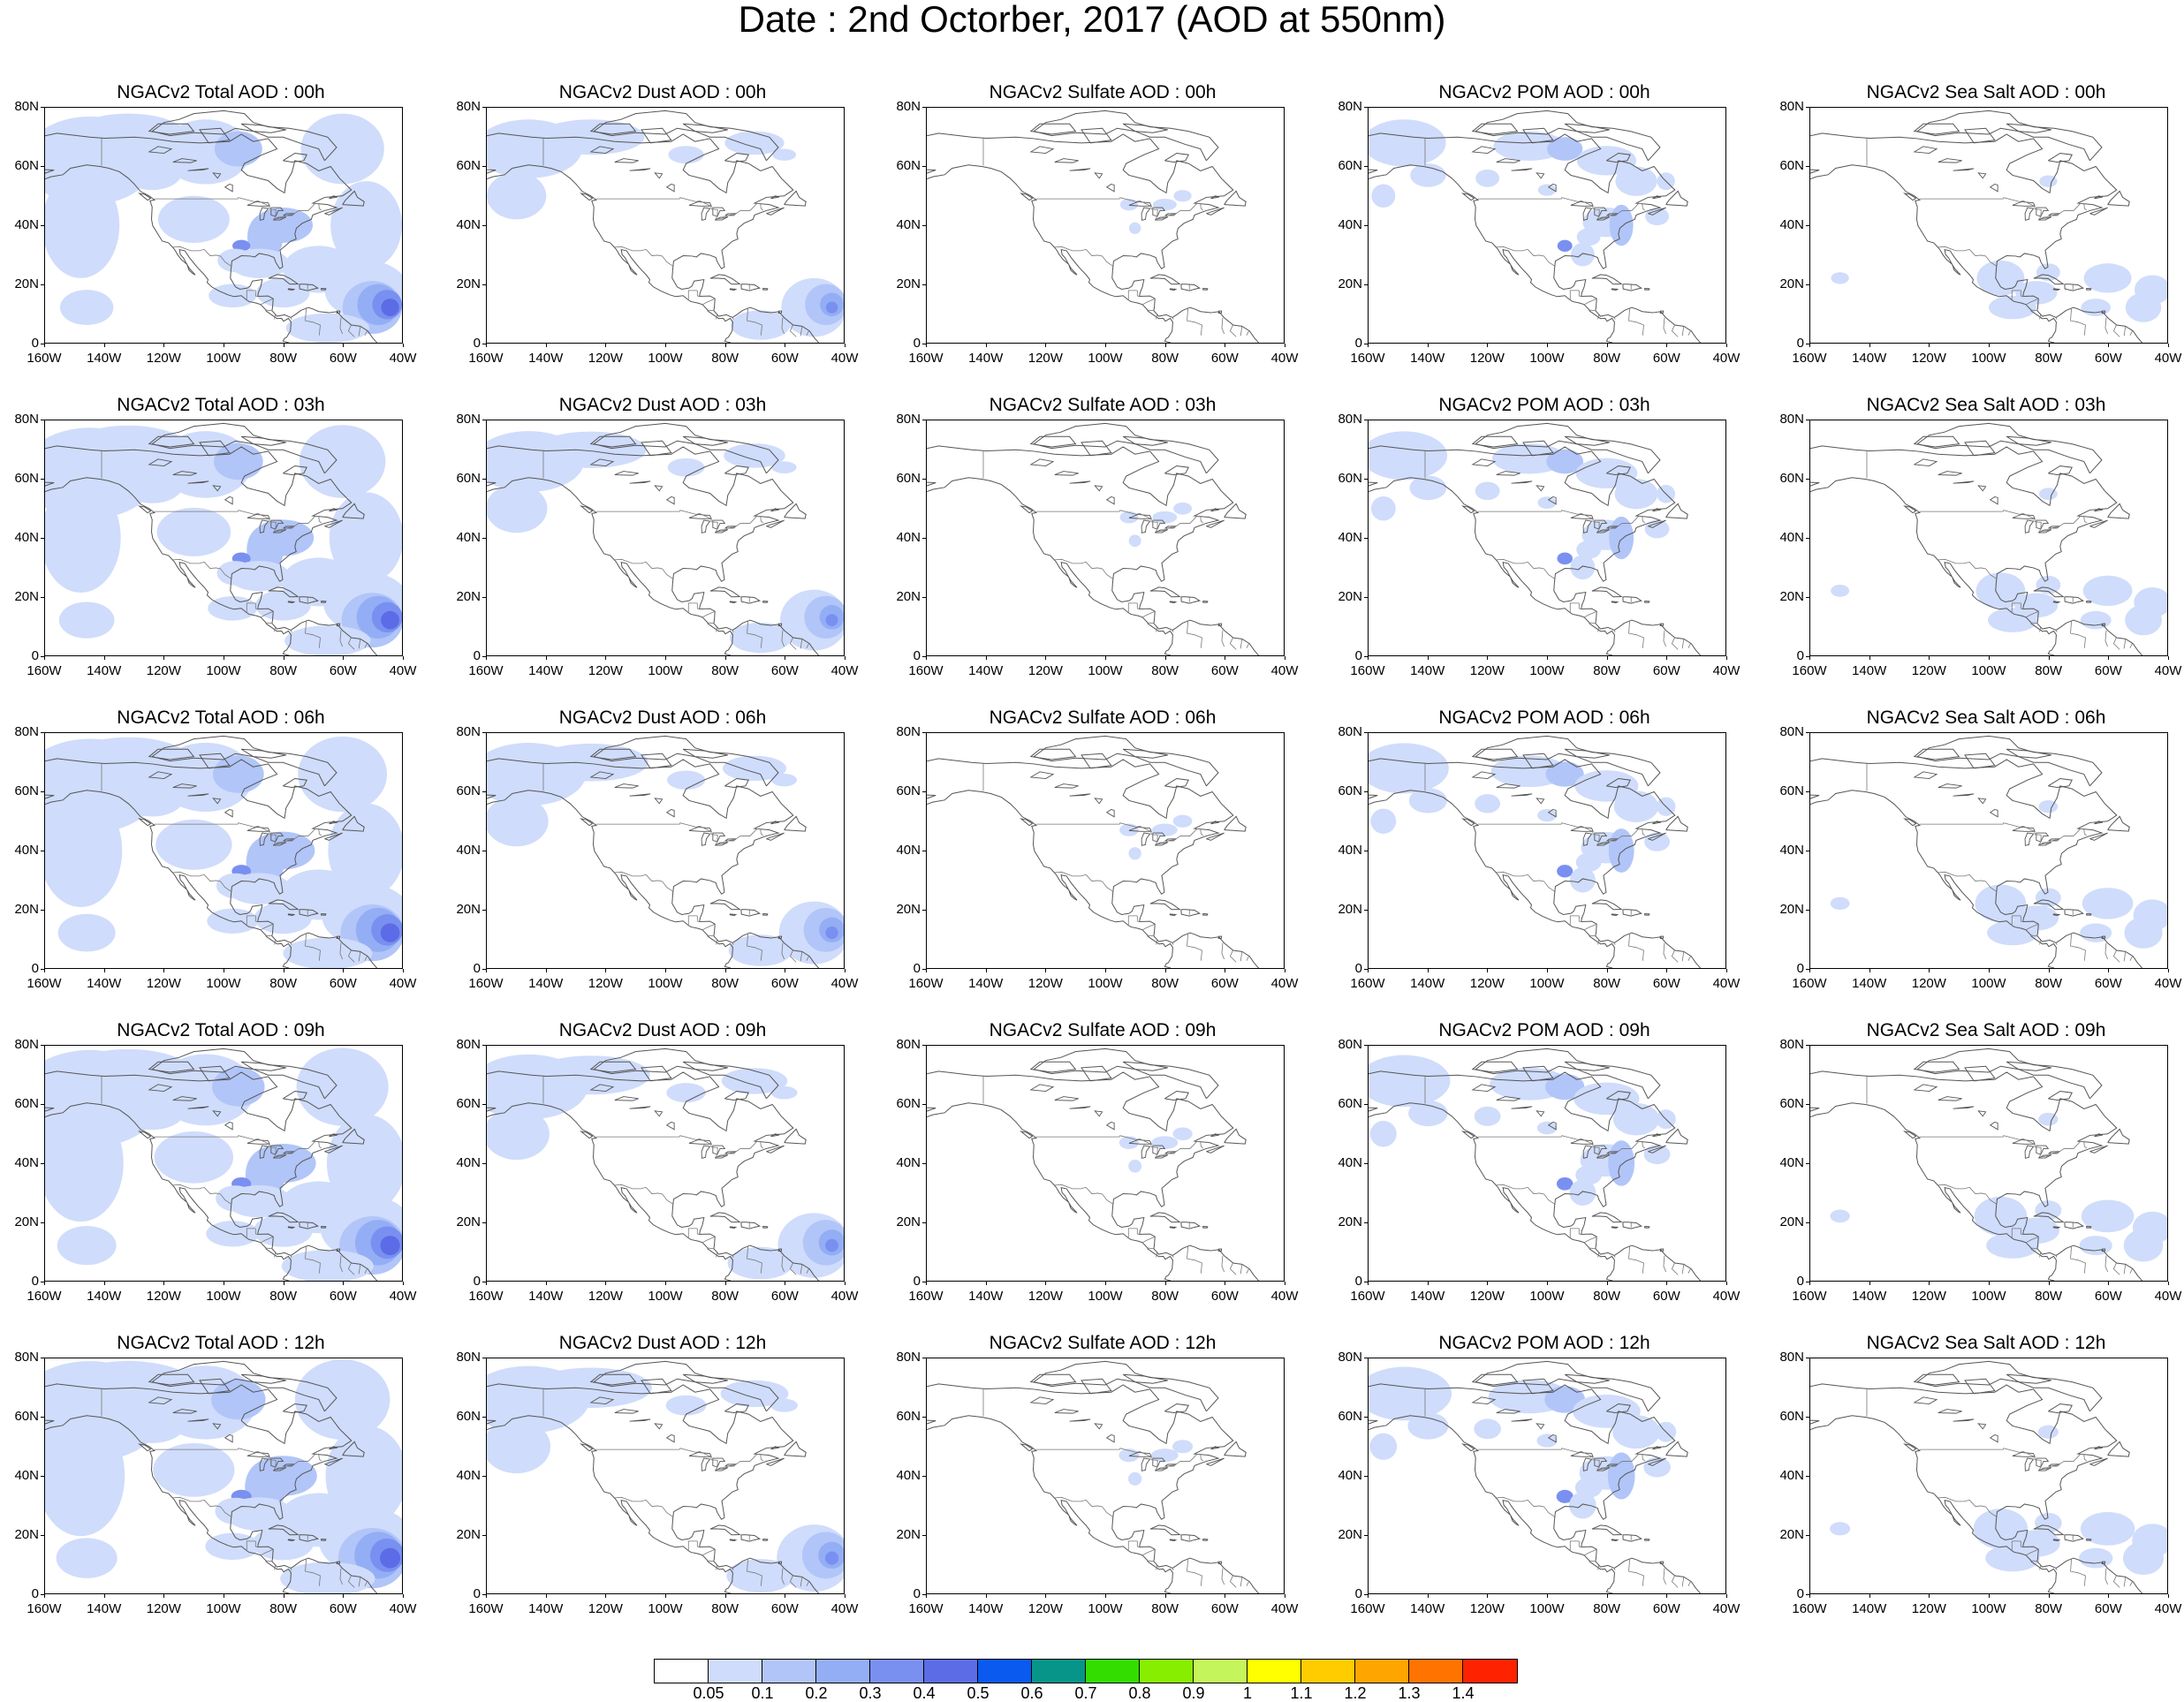 The width and height of the screenshot is (2184, 1702). What do you see at coordinates (1791, 1162) in the screenshot?
I see `latitude-tick-label: 40N` at bounding box center [1791, 1162].